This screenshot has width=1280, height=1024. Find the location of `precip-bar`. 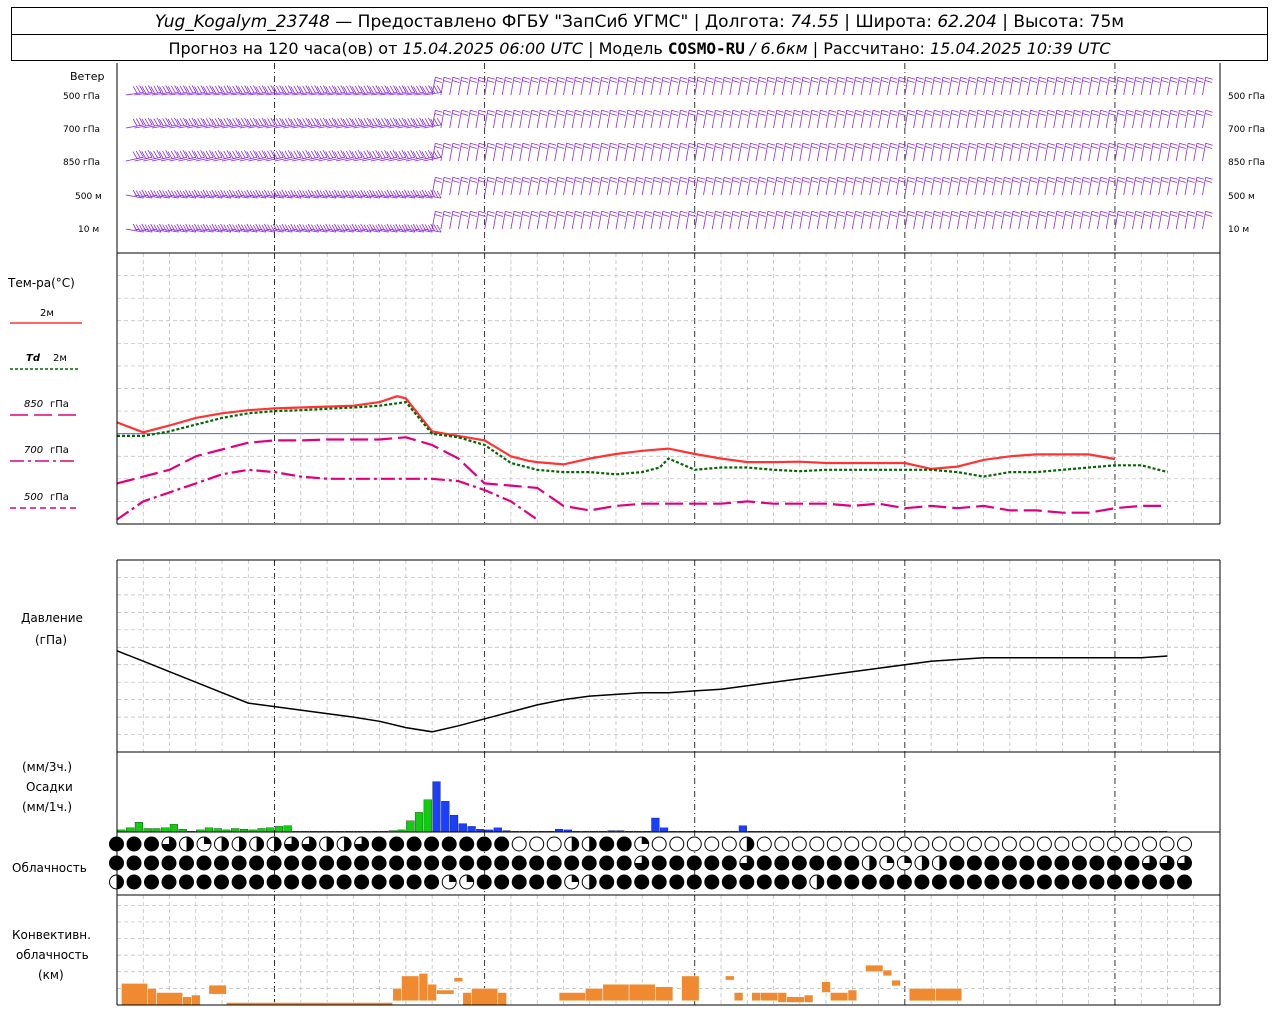

precip-bar is located at coordinates (445, 817).